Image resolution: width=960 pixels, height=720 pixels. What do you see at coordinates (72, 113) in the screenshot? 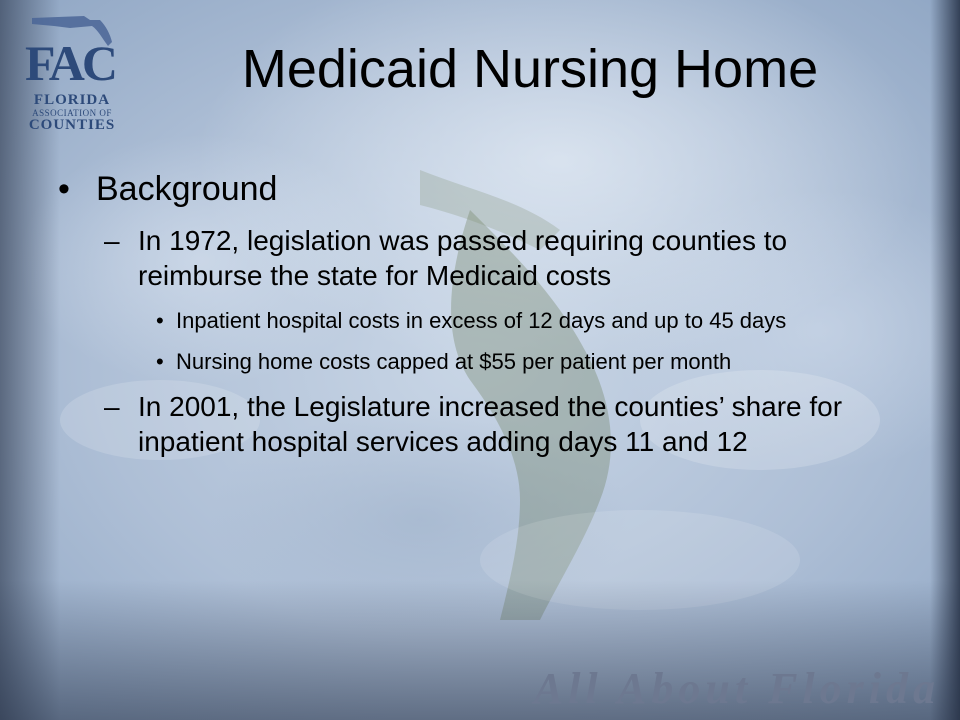
I see `logo-text-association: ASSOCIATION OF` at bounding box center [72, 113].